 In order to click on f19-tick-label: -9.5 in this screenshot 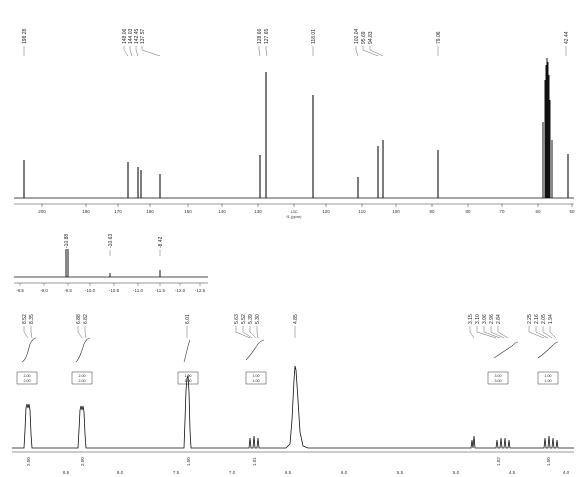, I will do `click(68, 290)`.